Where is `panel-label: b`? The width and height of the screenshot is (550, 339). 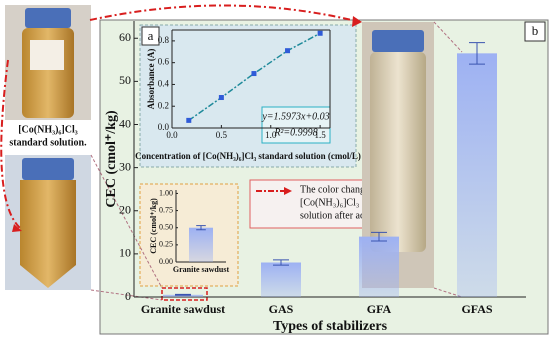
panel-label: b is located at coordinates (535, 30).